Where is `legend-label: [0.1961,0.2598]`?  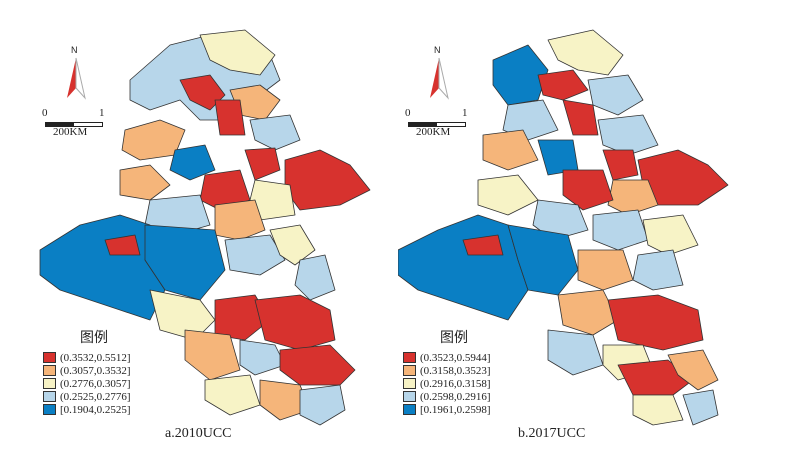
legend-label: [0.1961,0.2598] is located at coordinates (455, 409).